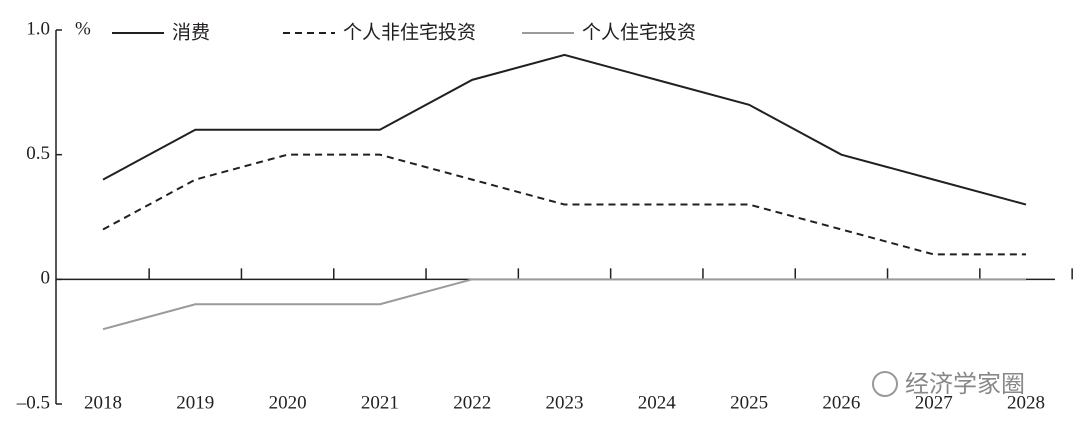  What do you see at coordinates (38, 153) in the screenshot?
I see `y-tick-label: 0.5` at bounding box center [38, 153].